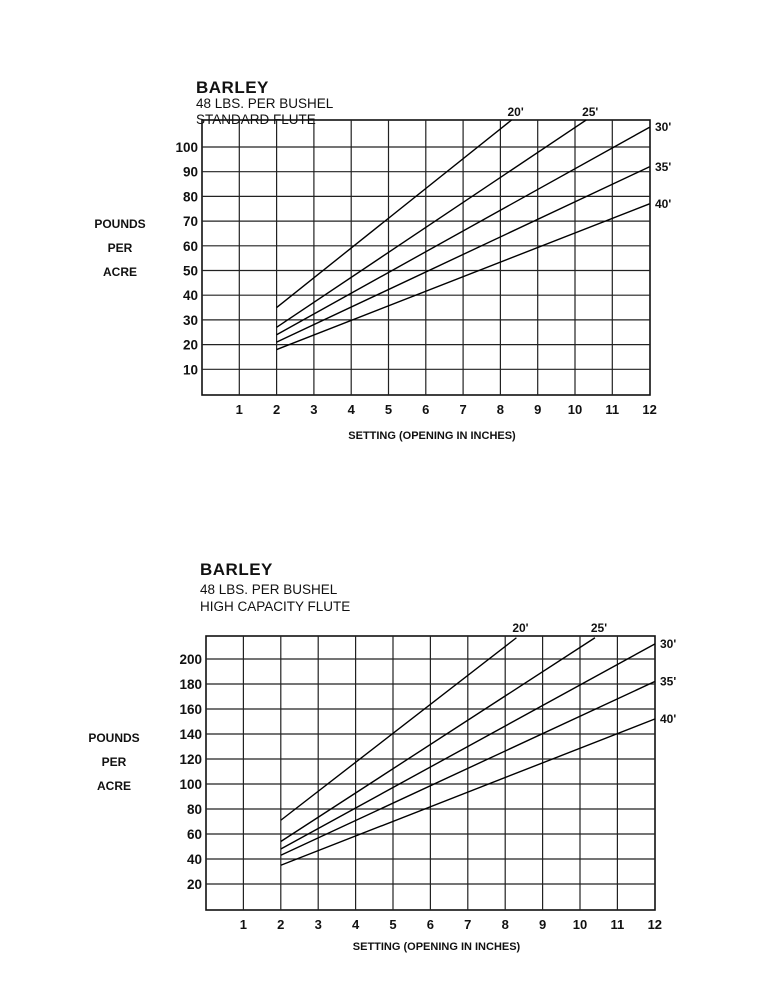 The width and height of the screenshot is (772, 1000). Describe the element at coordinates (190, 659) in the screenshot. I see `y-tick-label: 200` at that location.